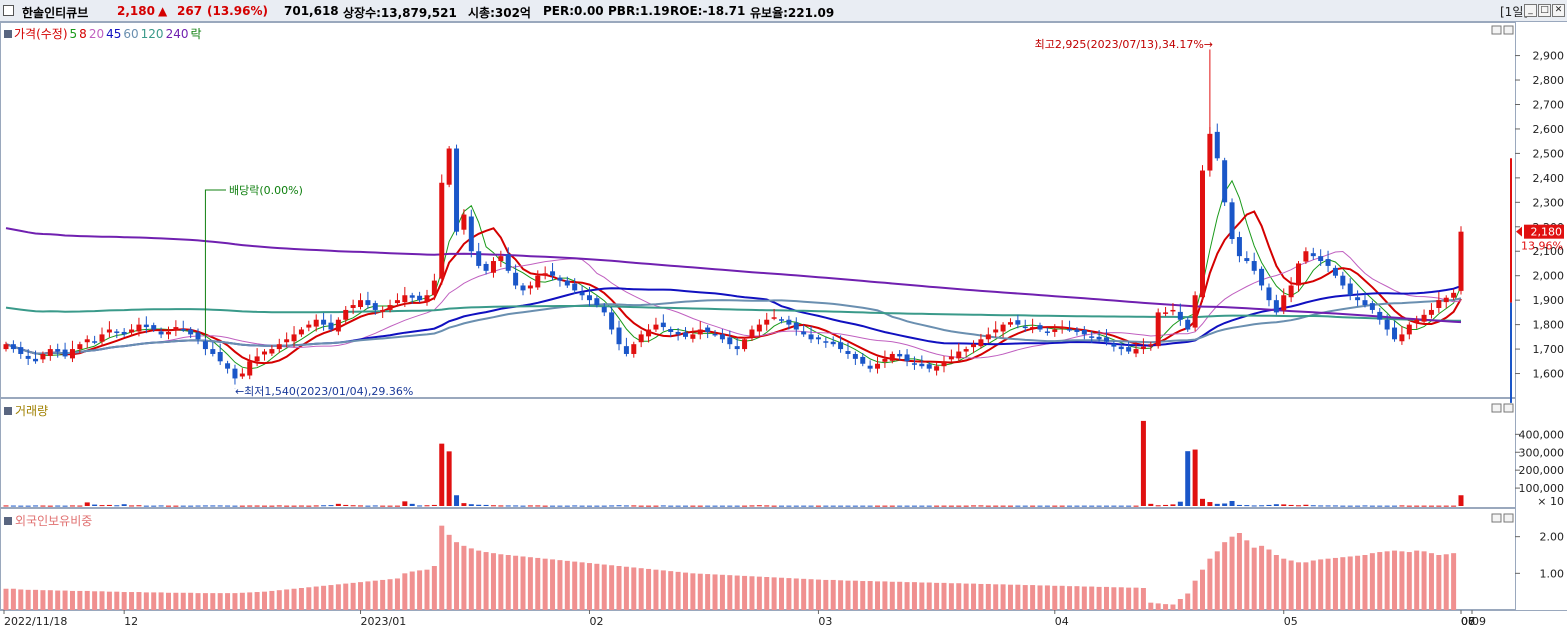 The image size is (1567, 630). Describe the element at coordinates (324, 391) in the screenshot. I see `low-annotation: ←최저1,540(2023/01/04),29.36%` at that location.